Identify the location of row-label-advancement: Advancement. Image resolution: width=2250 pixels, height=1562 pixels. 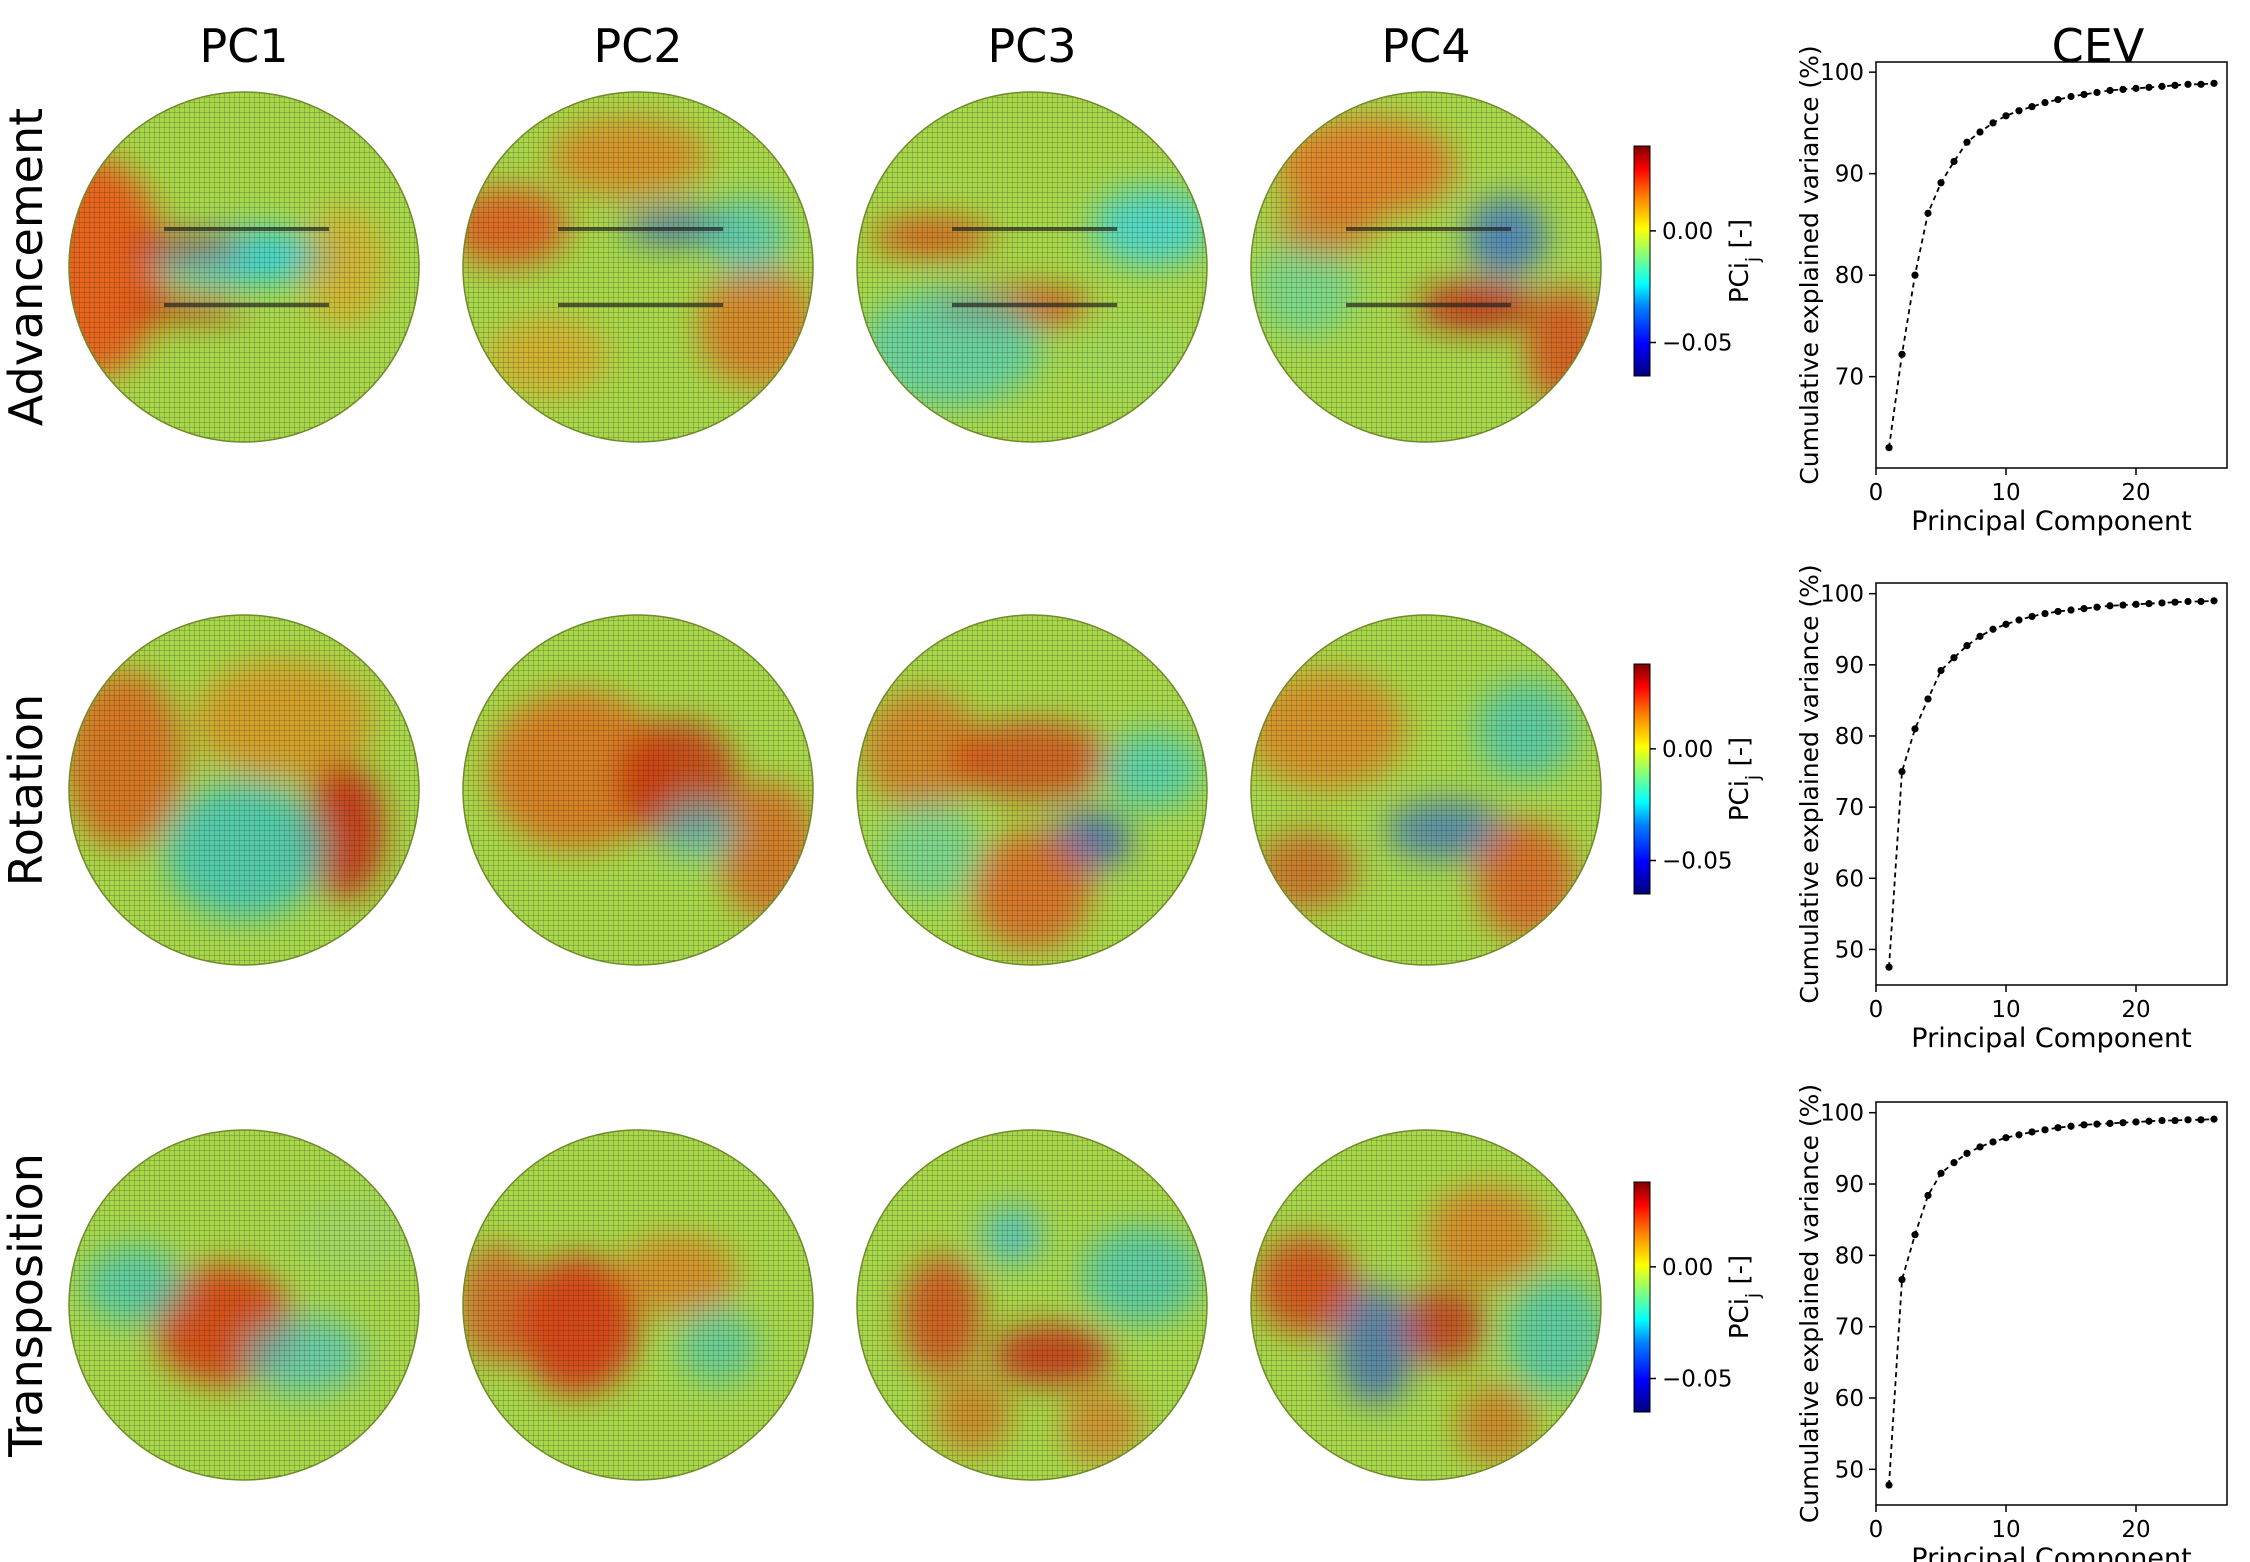
(26, 267).